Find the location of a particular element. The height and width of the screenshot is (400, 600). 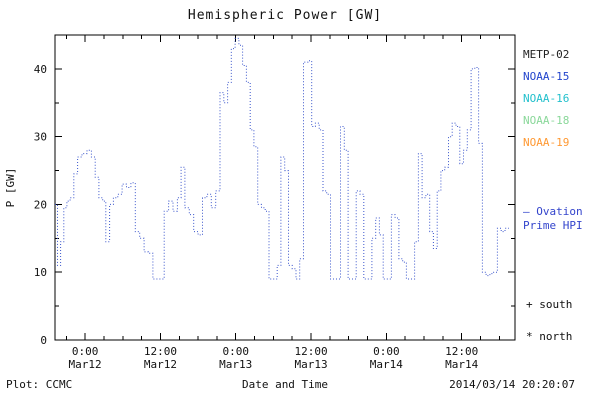

satellite-legend: METP-02 NOAA-15 NOAA-16 NOAA-18 NOAA-19 is located at coordinates (546, 99).